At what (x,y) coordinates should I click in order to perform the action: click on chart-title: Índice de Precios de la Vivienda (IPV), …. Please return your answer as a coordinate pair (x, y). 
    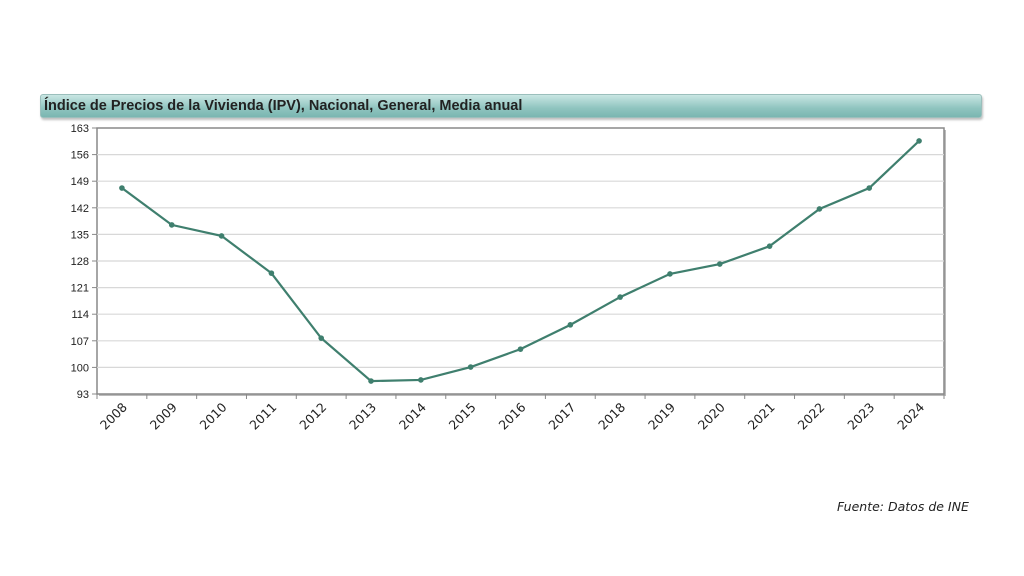
    Looking at the image, I should click on (283, 106).